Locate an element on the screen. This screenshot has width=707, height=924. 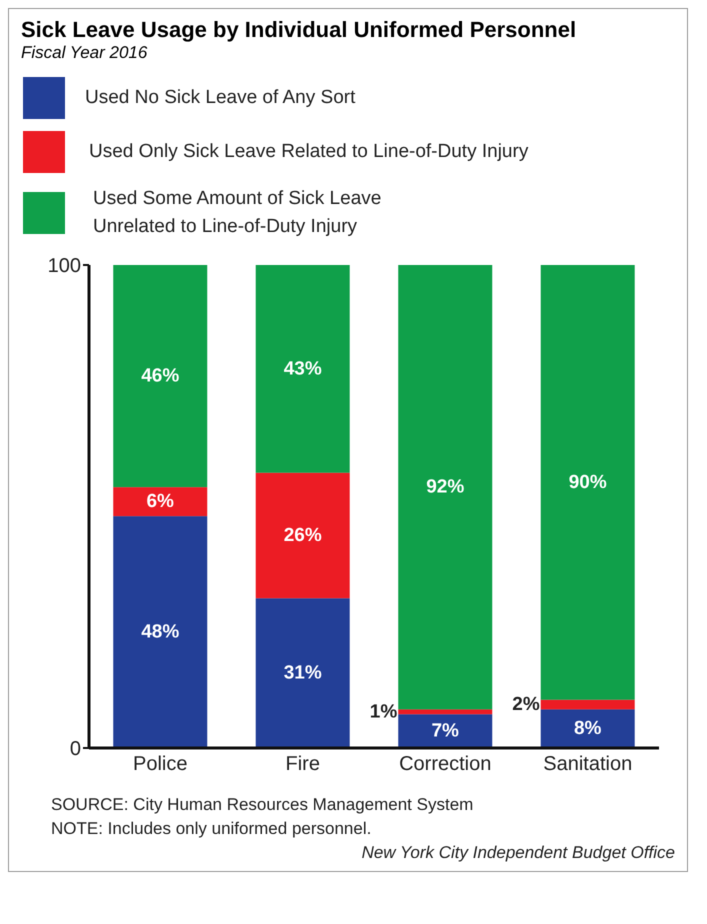
legend-label: Used Only Sick Leave Related to Line-of-Duty Injury is located at coordinates (309, 152).